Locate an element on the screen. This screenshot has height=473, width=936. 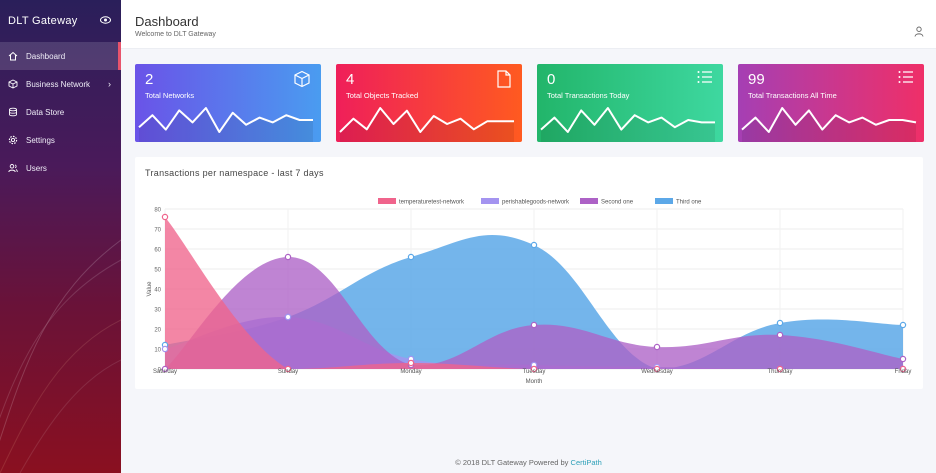
stat-value: 4 is located at coordinates (350, 79).